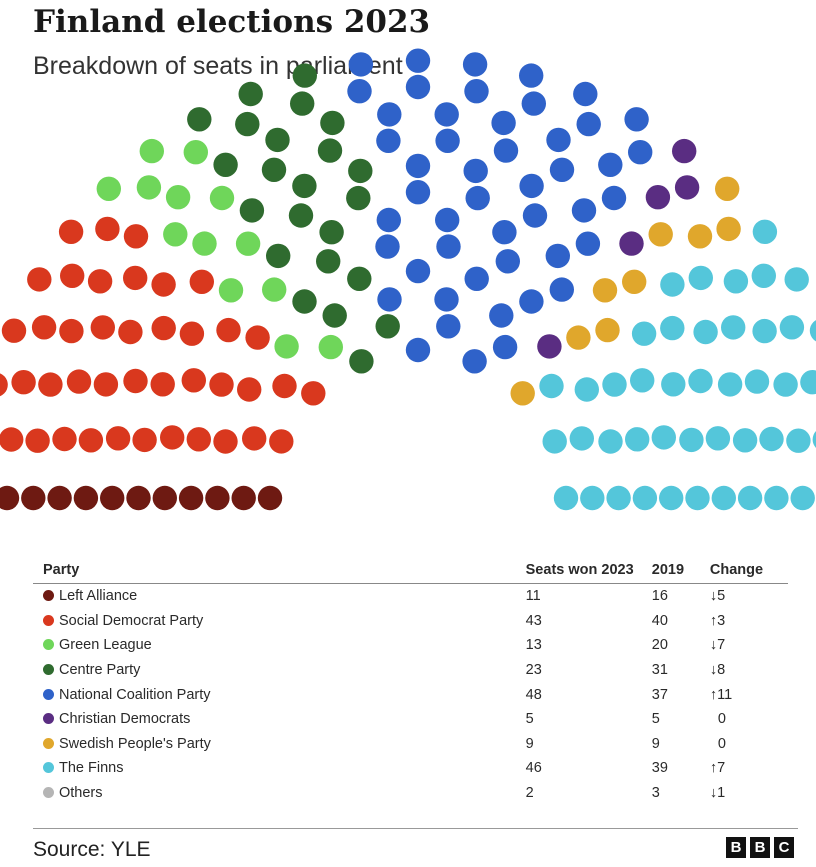 This screenshot has width=816, height=867. I want to click on table-row: Centre Party 23 31 ↓8, so click(410, 670).